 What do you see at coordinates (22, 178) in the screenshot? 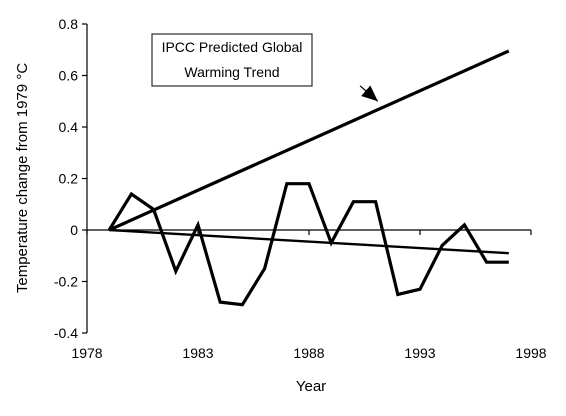
I see `y-axis-title: Temperature change from 1979 °C` at bounding box center [22, 178].